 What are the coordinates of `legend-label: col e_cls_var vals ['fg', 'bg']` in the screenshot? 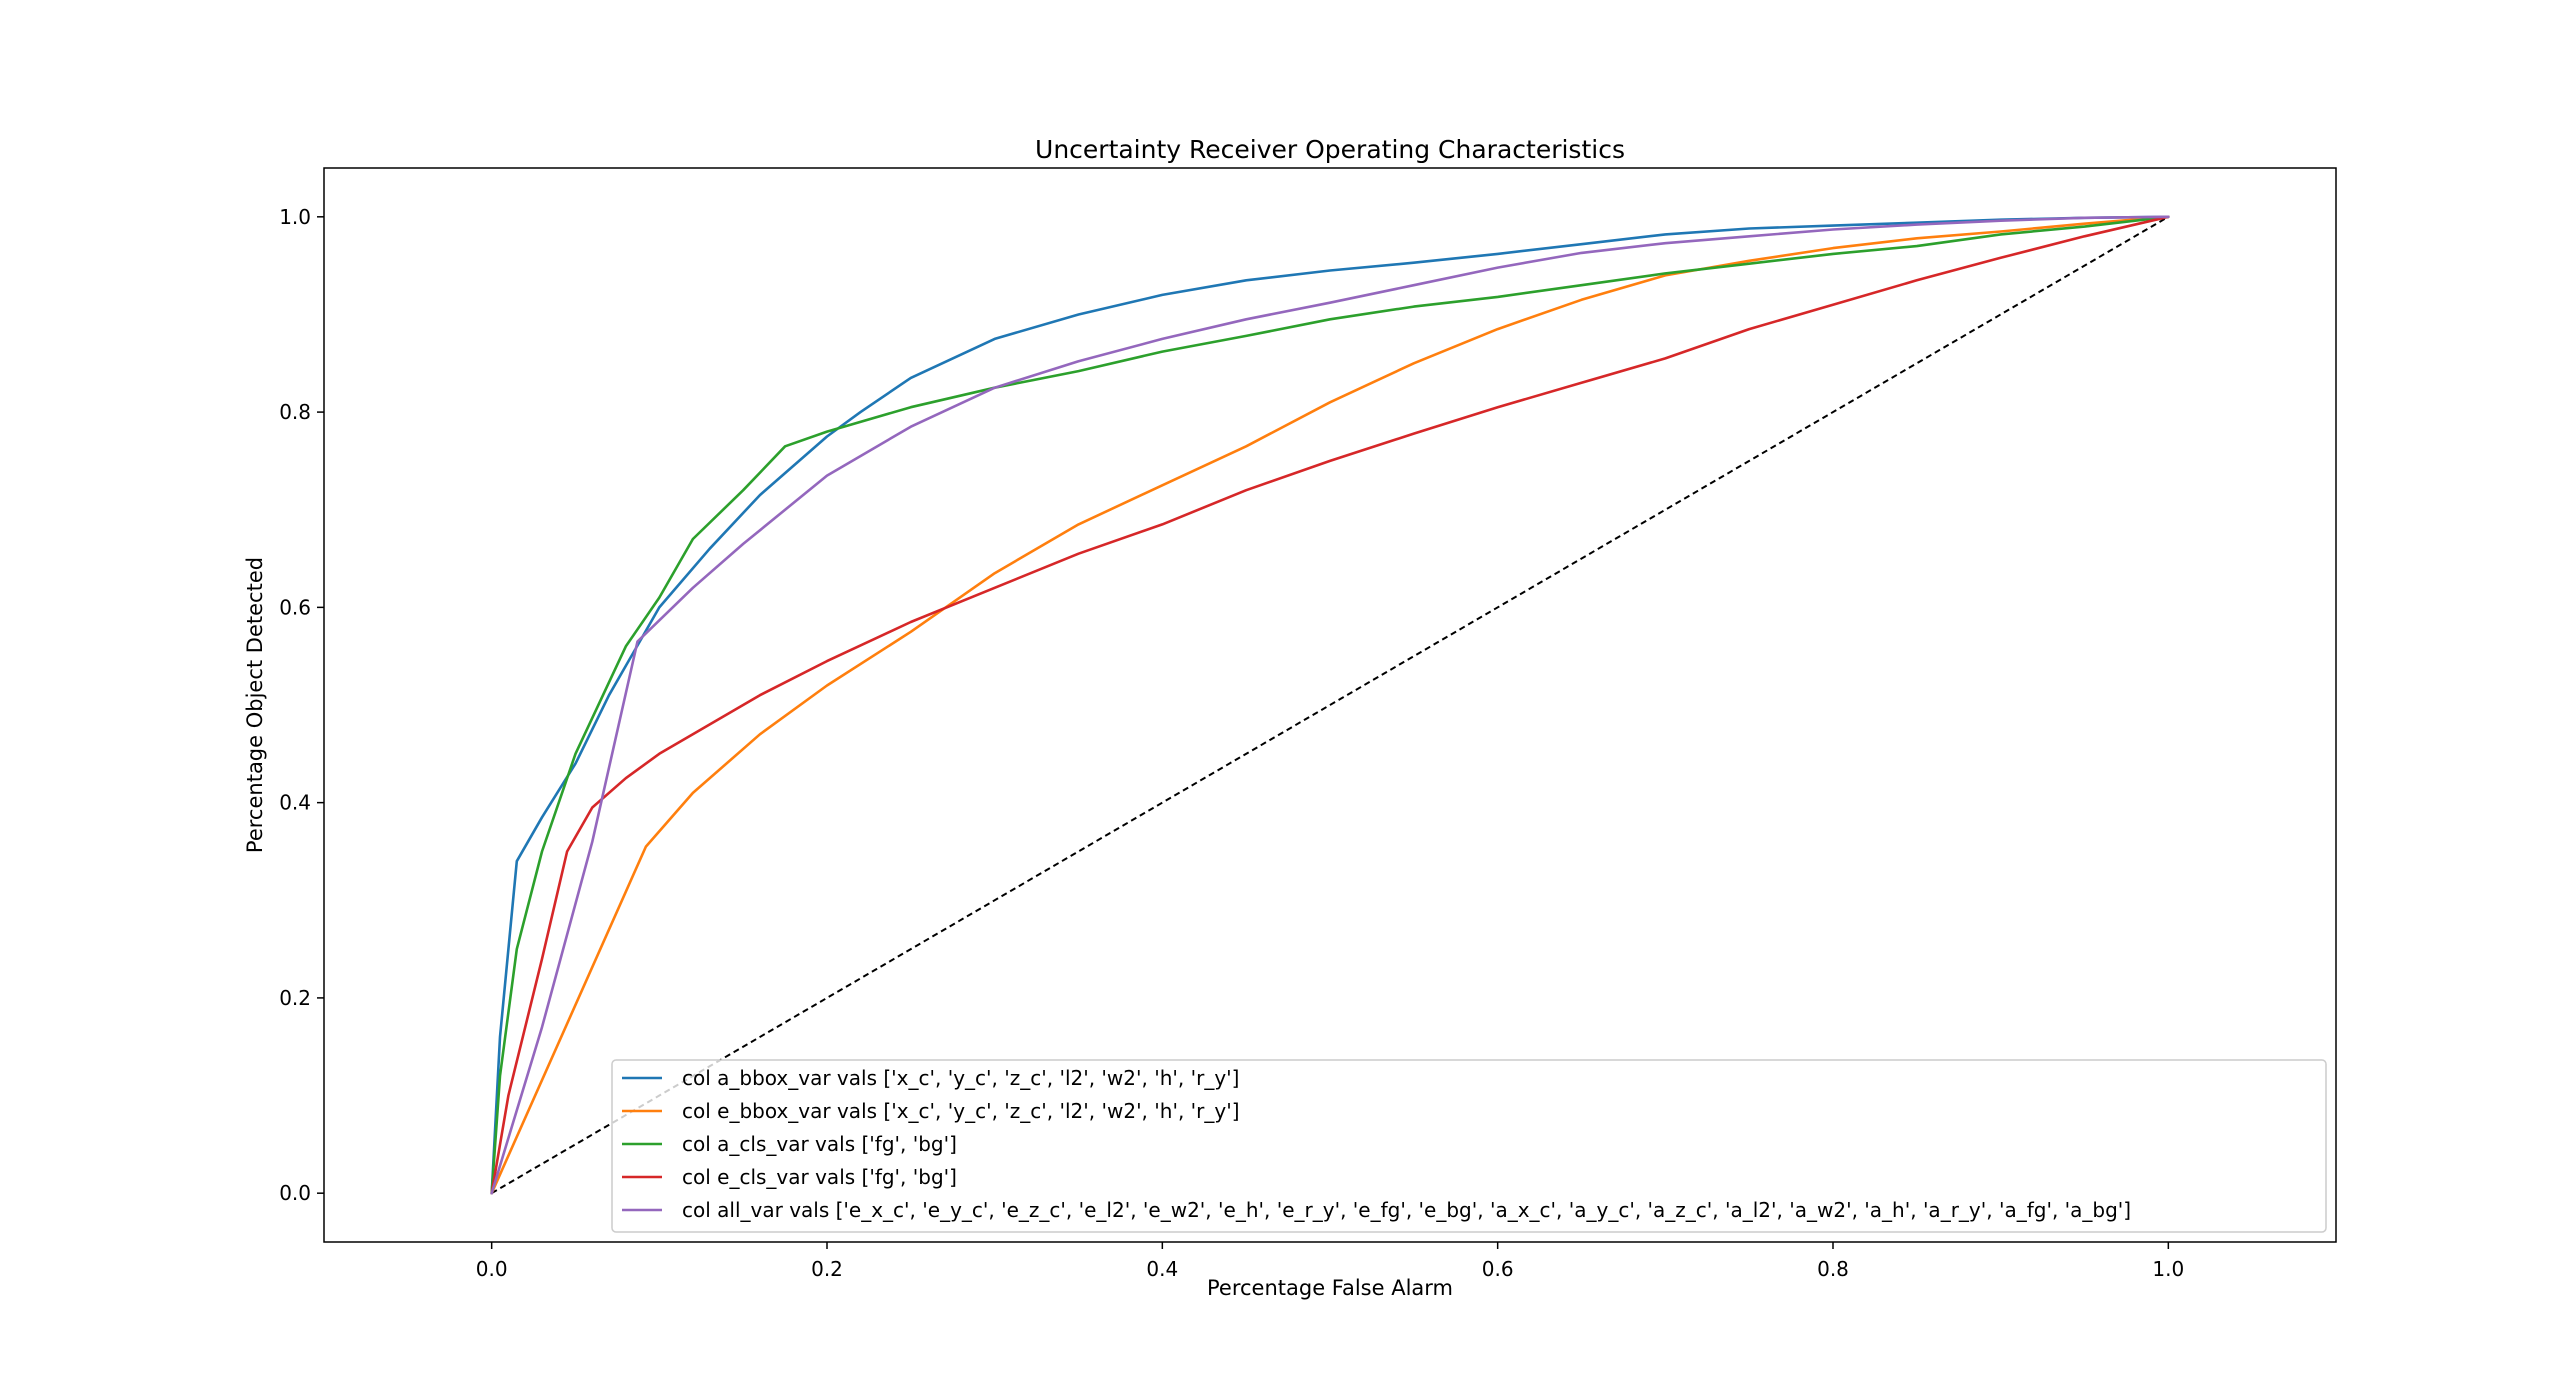 It's located at (819, 1177).